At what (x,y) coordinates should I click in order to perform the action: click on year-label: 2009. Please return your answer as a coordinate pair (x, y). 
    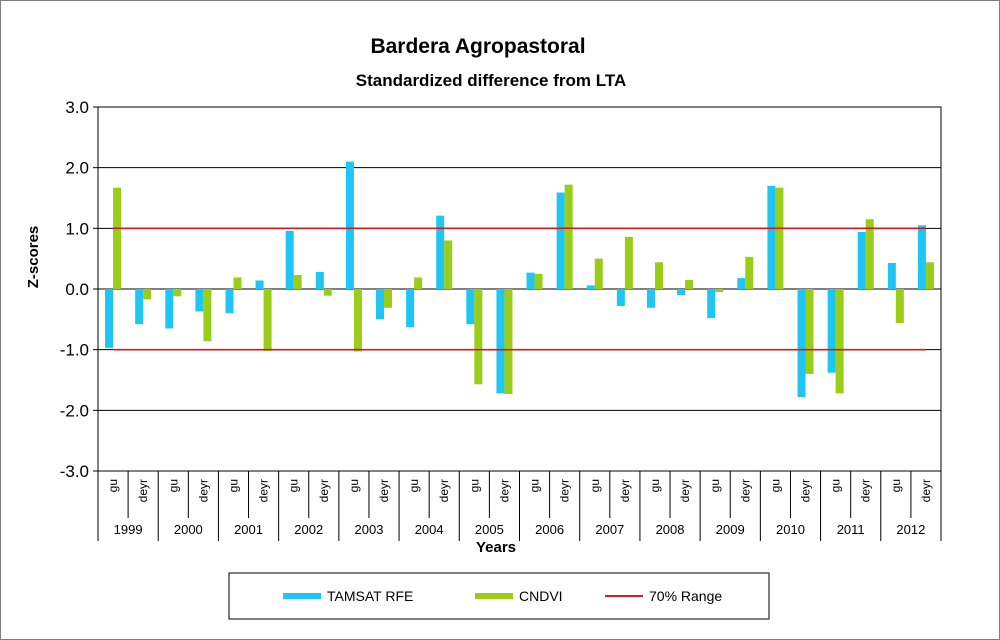
    Looking at the image, I should click on (730, 529).